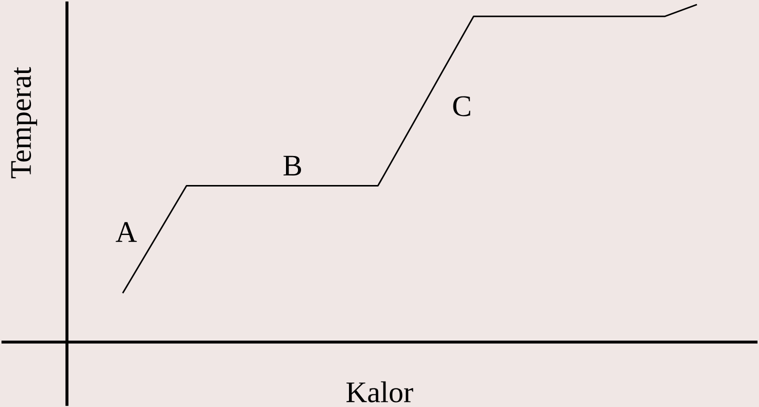 The width and height of the screenshot is (759, 407). I want to click on annotation: C, so click(461, 106).